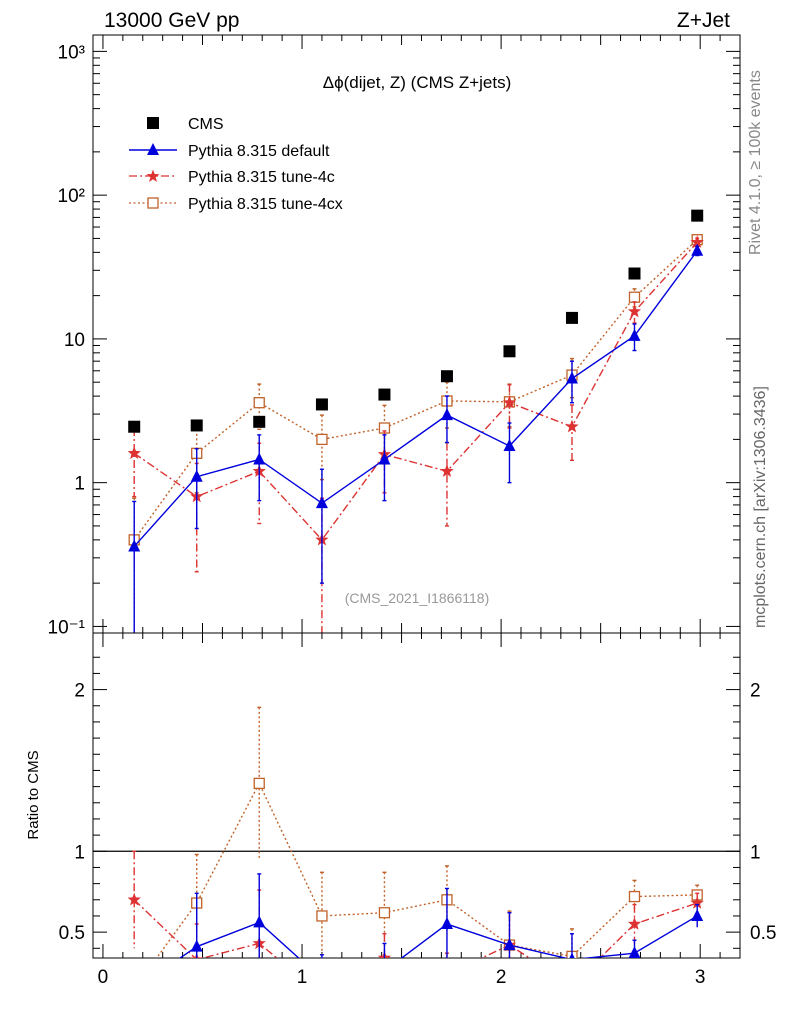 This screenshot has height=1024, width=786. Describe the element at coordinates (71, 196) in the screenshot. I see `y-tick-label: 10²` at that location.